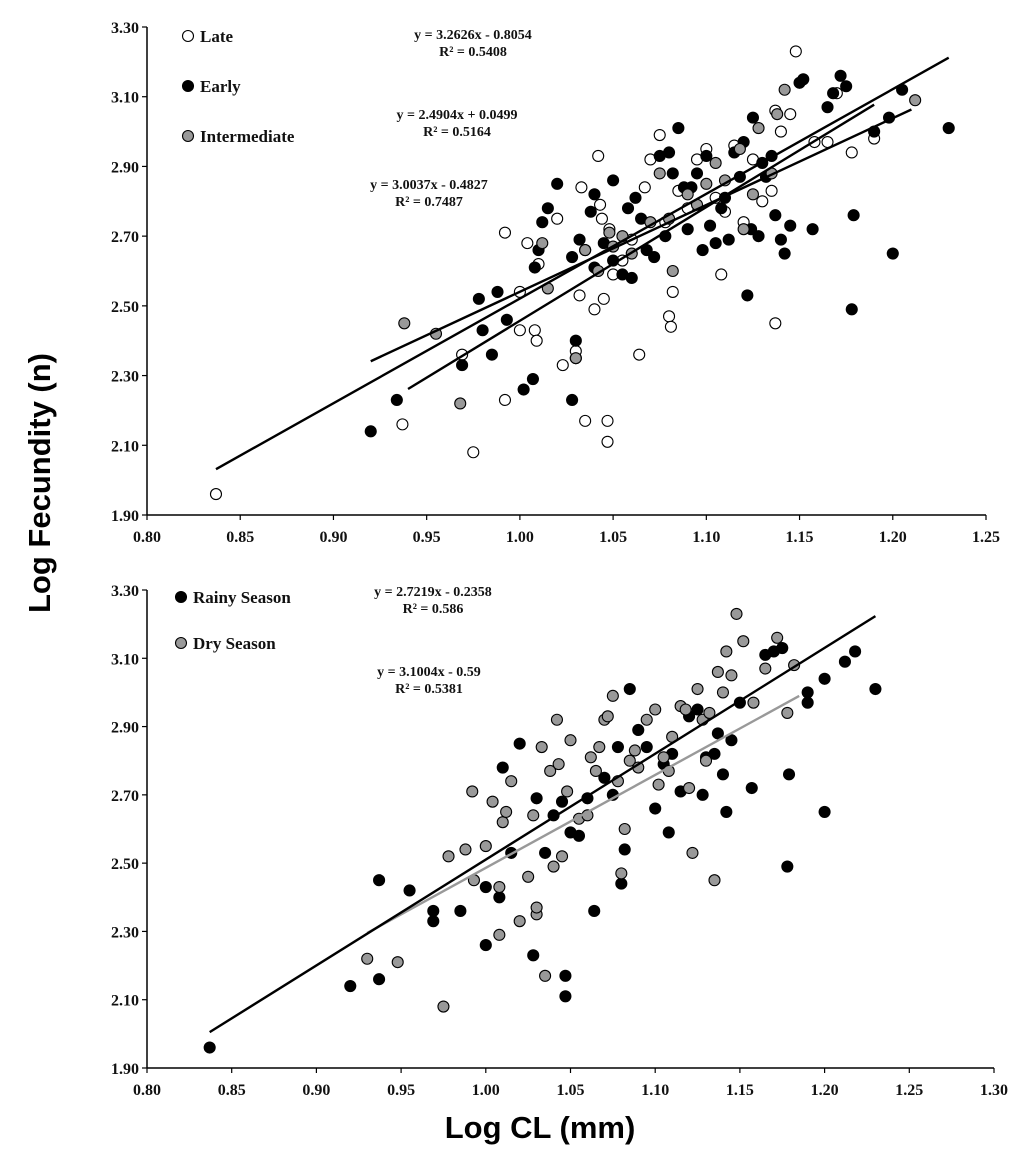 The height and width of the screenshot is (1155, 1023). What do you see at coordinates (641, 247) in the screenshot?
I see `trendline-late` at bounding box center [641, 247].